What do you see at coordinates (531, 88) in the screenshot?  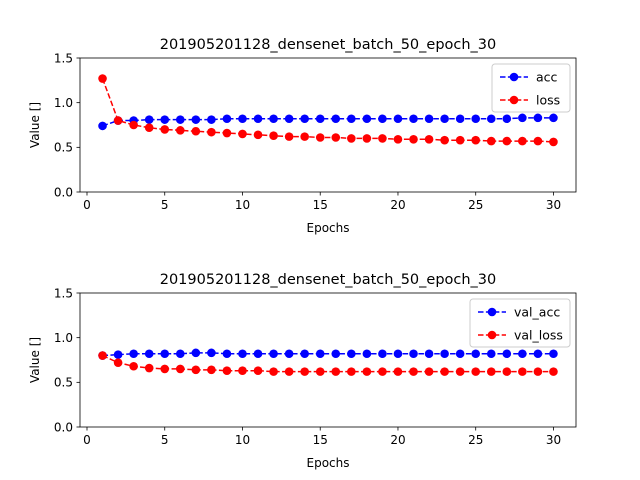 I see `chart-legend: acc loss` at bounding box center [531, 88].